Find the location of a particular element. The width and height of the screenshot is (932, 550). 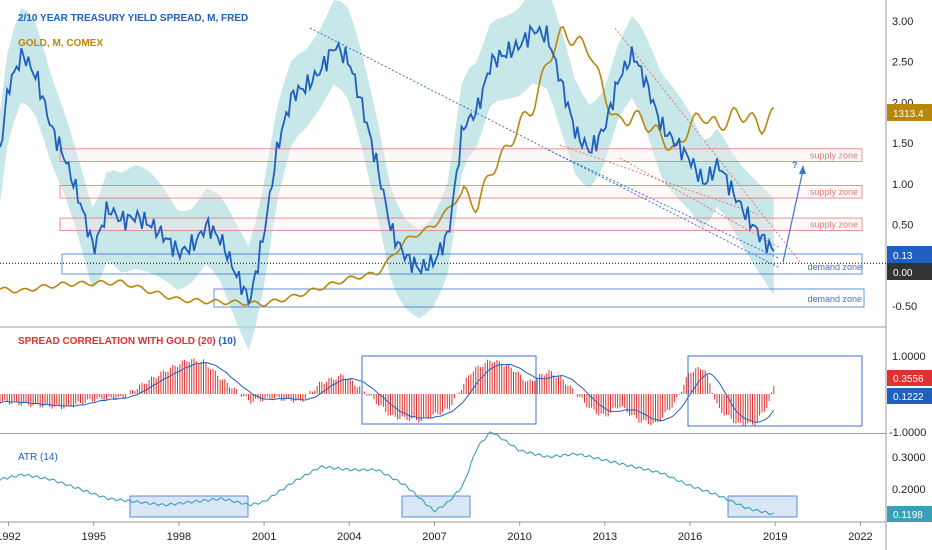

x-tick-label: 2022 is located at coordinates (860, 537).